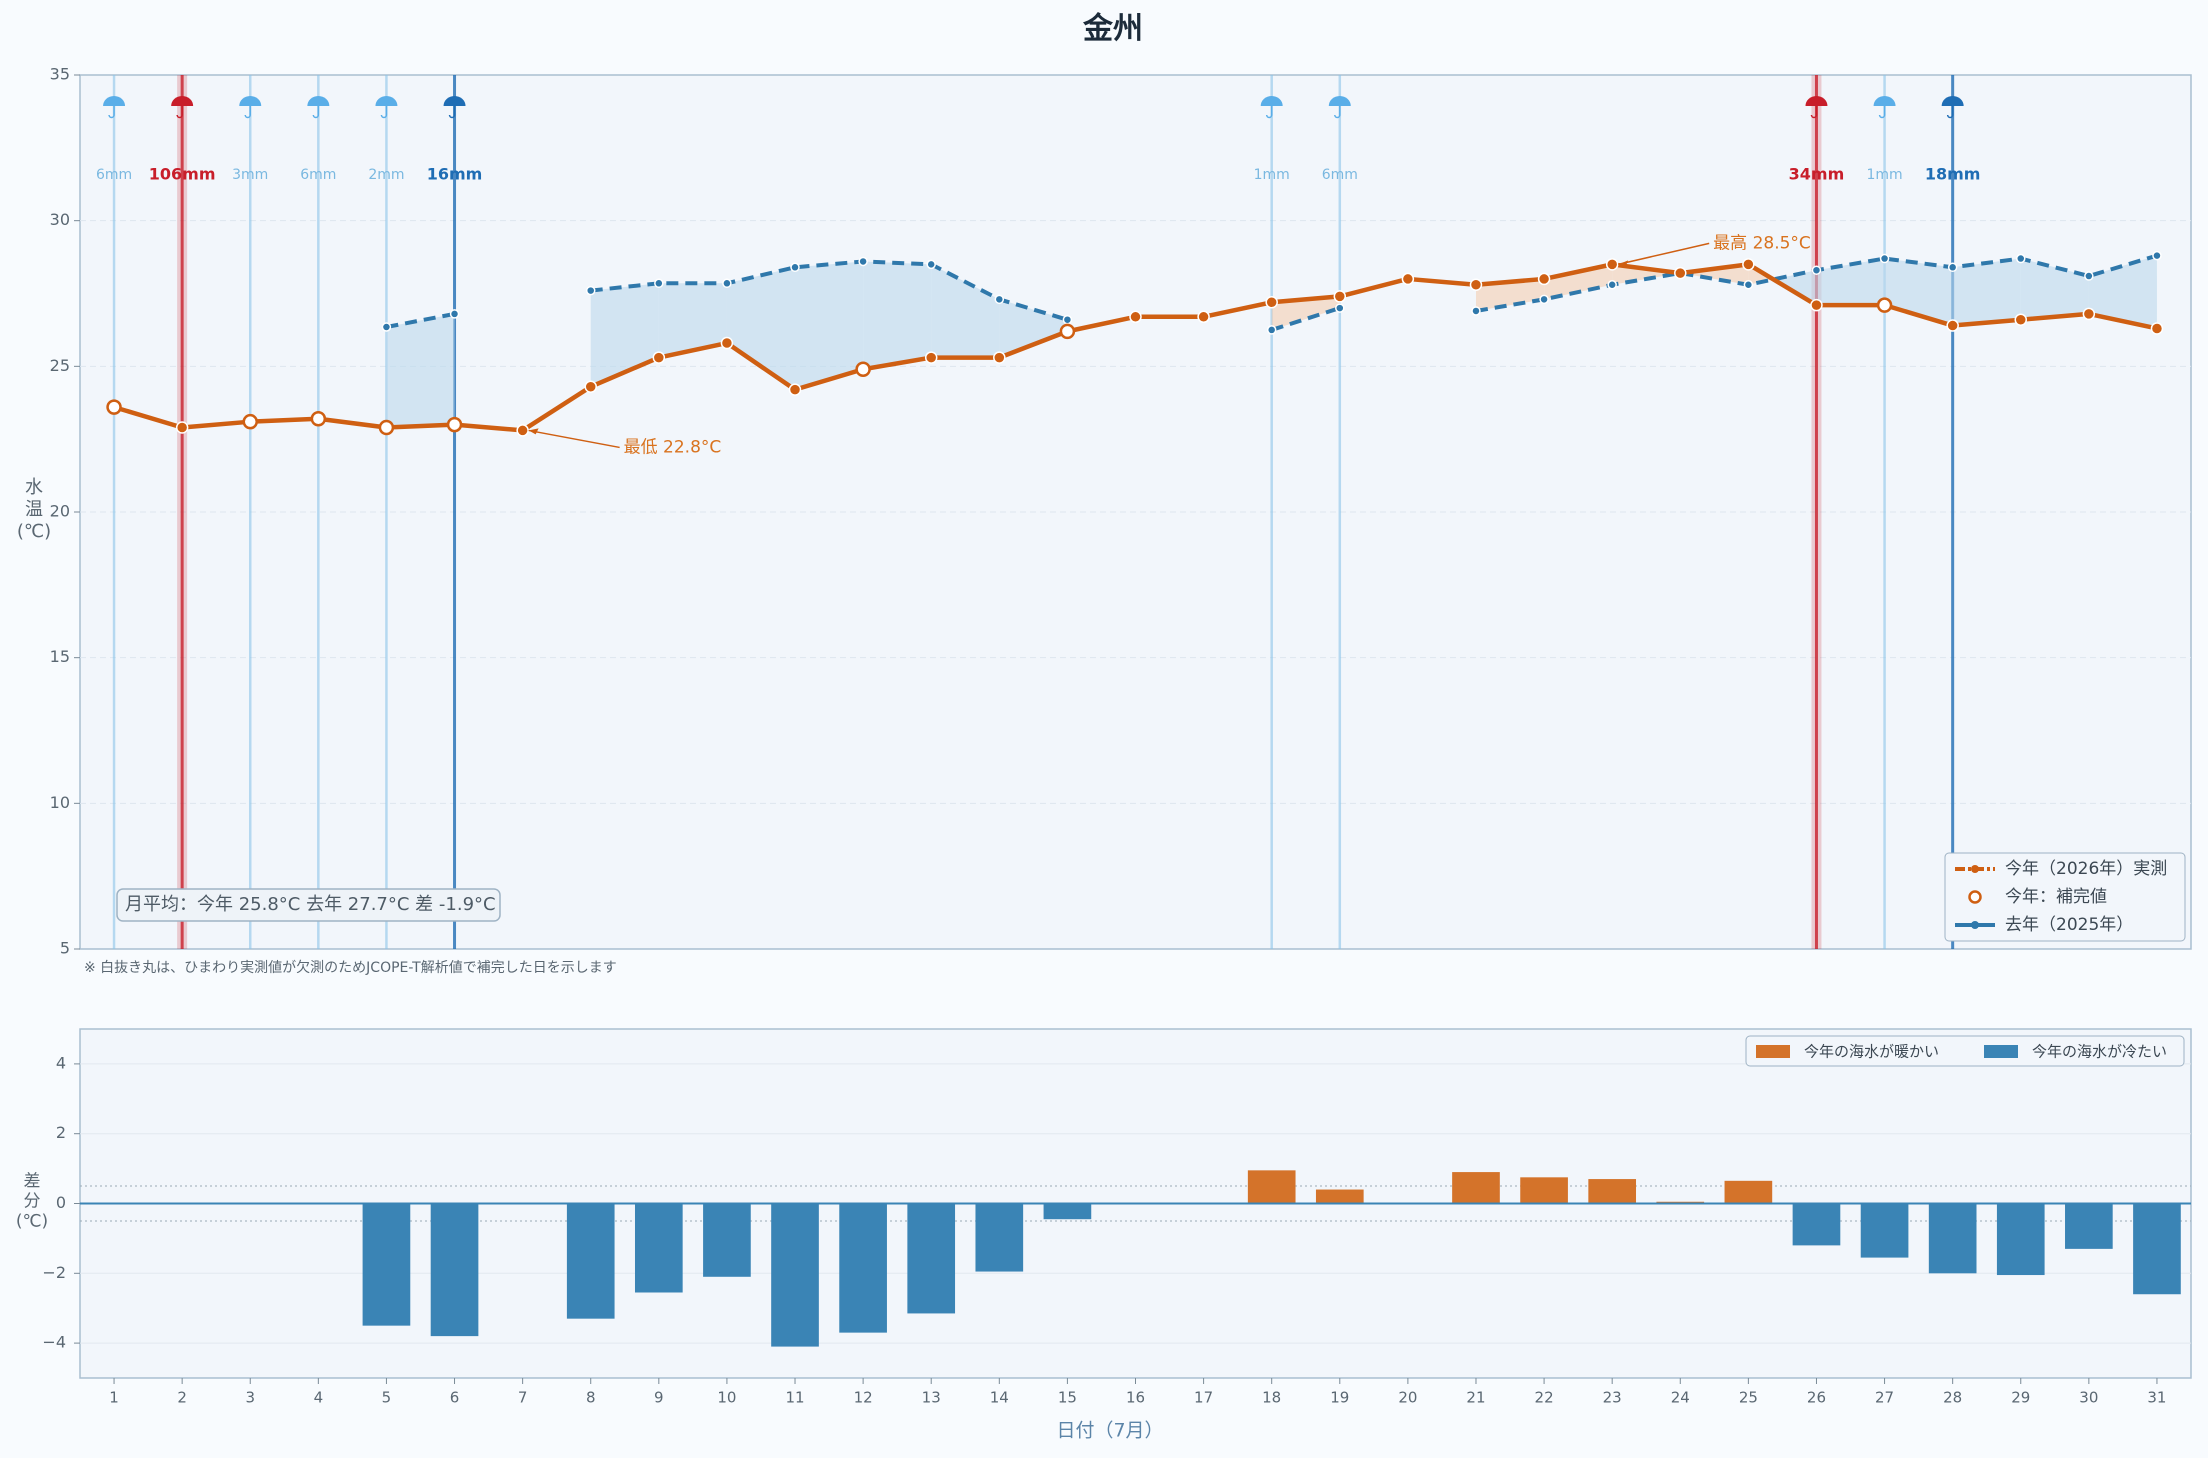  What do you see at coordinates (1871, 1052) in the screenshot?
I see `legend-label: 今年の海水が暖かい` at bounding box center [1871, 1052].